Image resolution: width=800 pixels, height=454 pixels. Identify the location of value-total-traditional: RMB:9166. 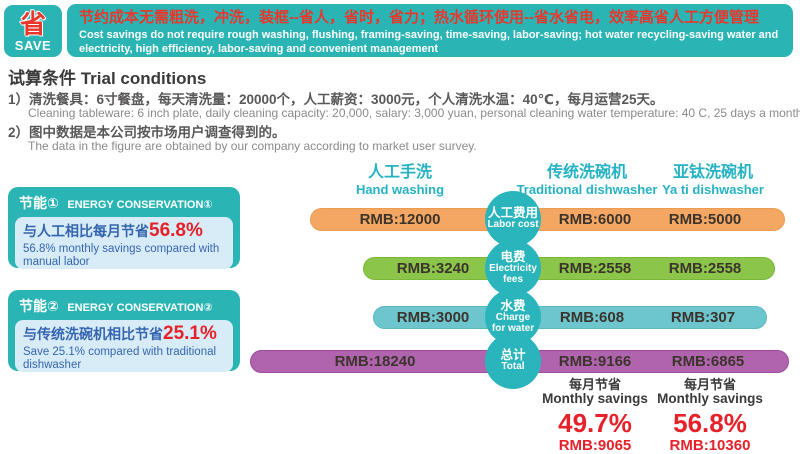
(595, 361).